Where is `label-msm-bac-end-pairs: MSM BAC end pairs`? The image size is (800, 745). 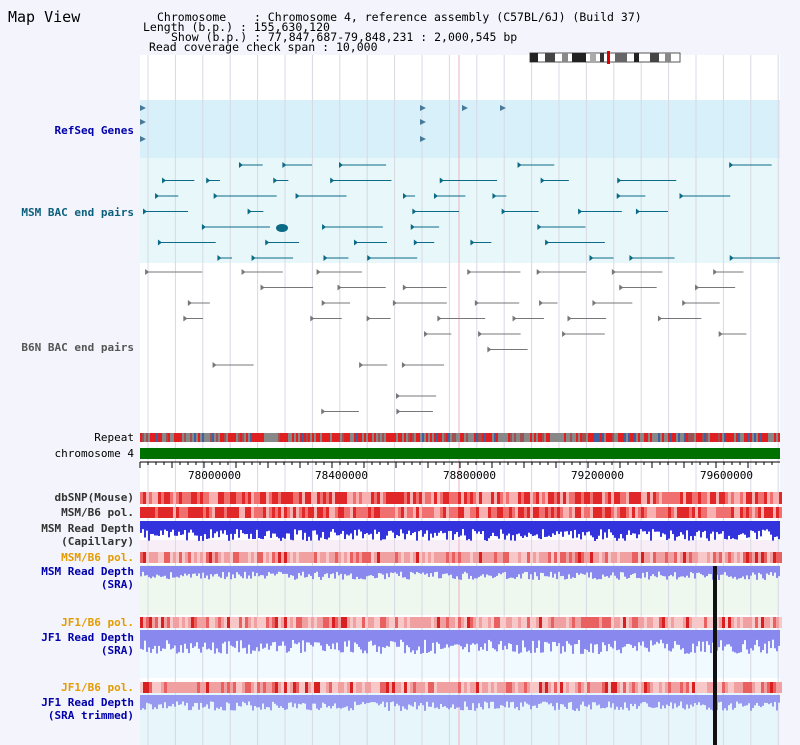 label-msm-bac-end-pairs: MSM BAC end pairs is located at coordinates (77, 212).